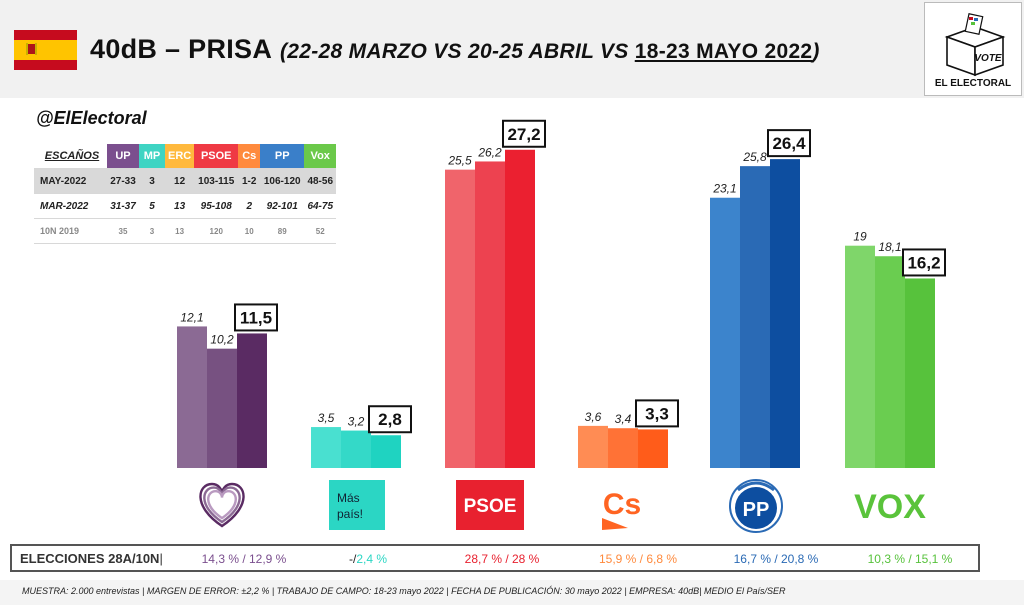  I want to click on seats-row-label: MAY-2022, so click(70, 181).